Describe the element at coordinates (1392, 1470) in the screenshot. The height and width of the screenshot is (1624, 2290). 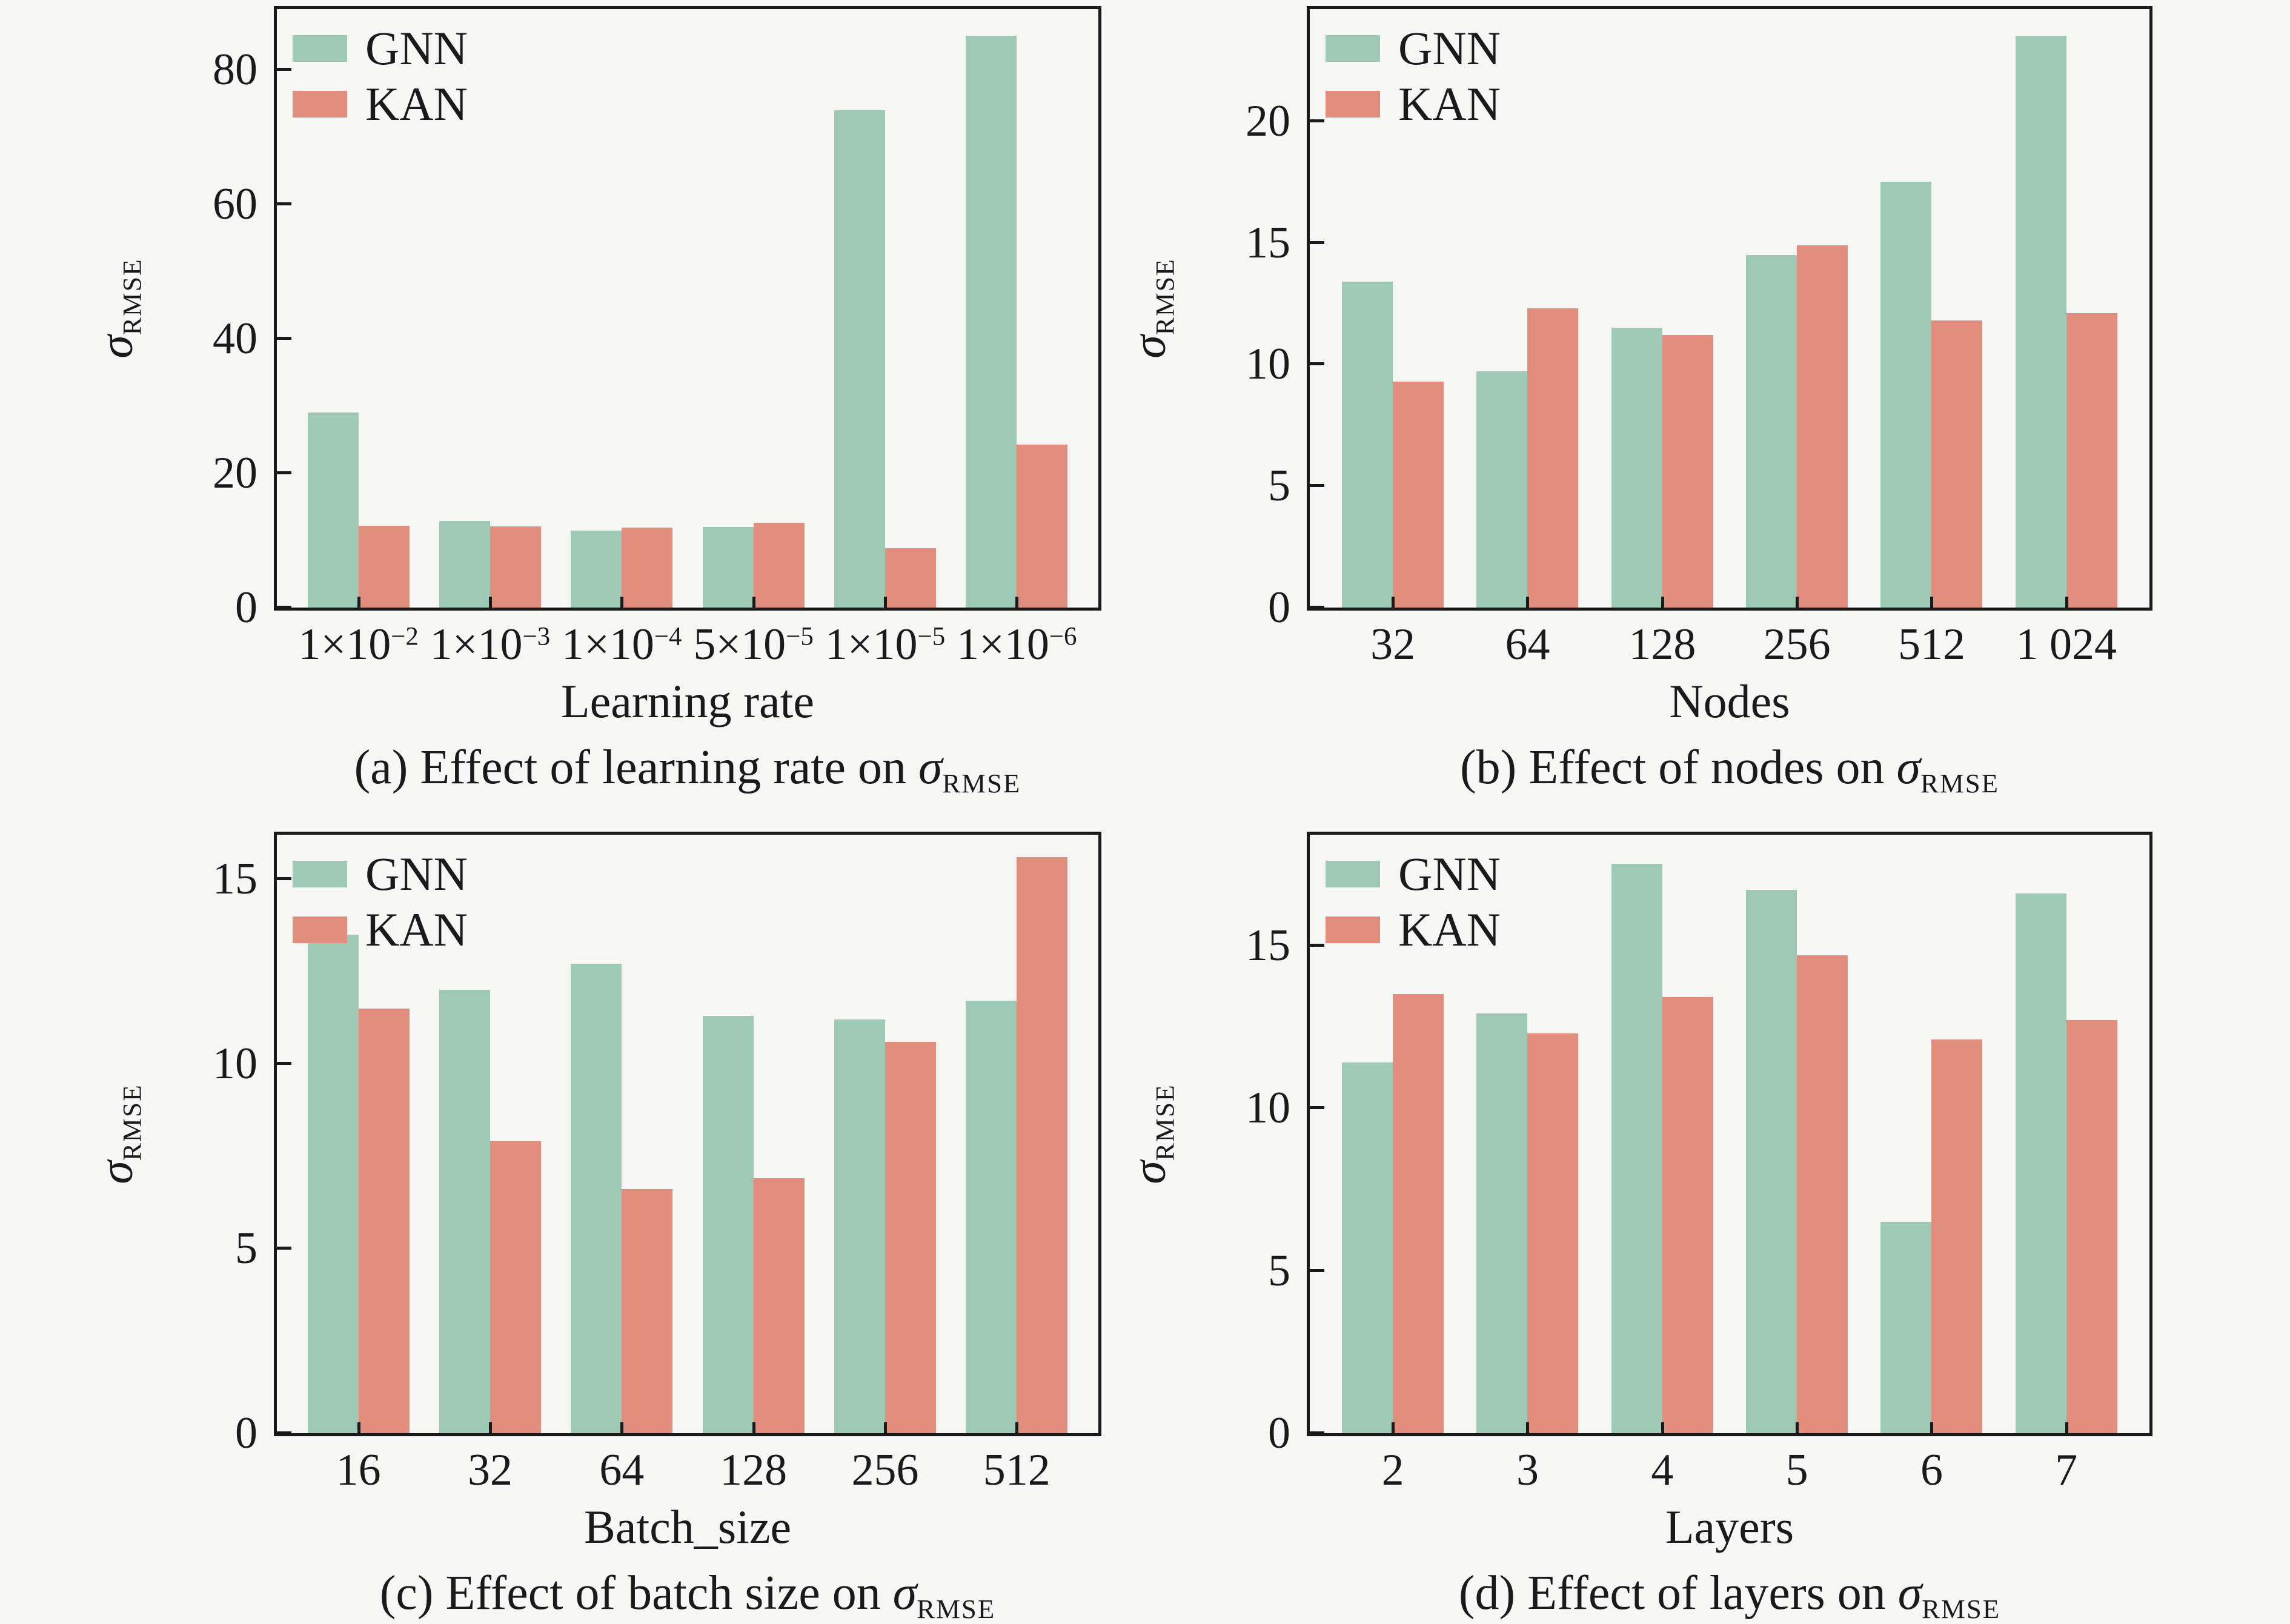
I see `x-tick-label: 2` at that location.